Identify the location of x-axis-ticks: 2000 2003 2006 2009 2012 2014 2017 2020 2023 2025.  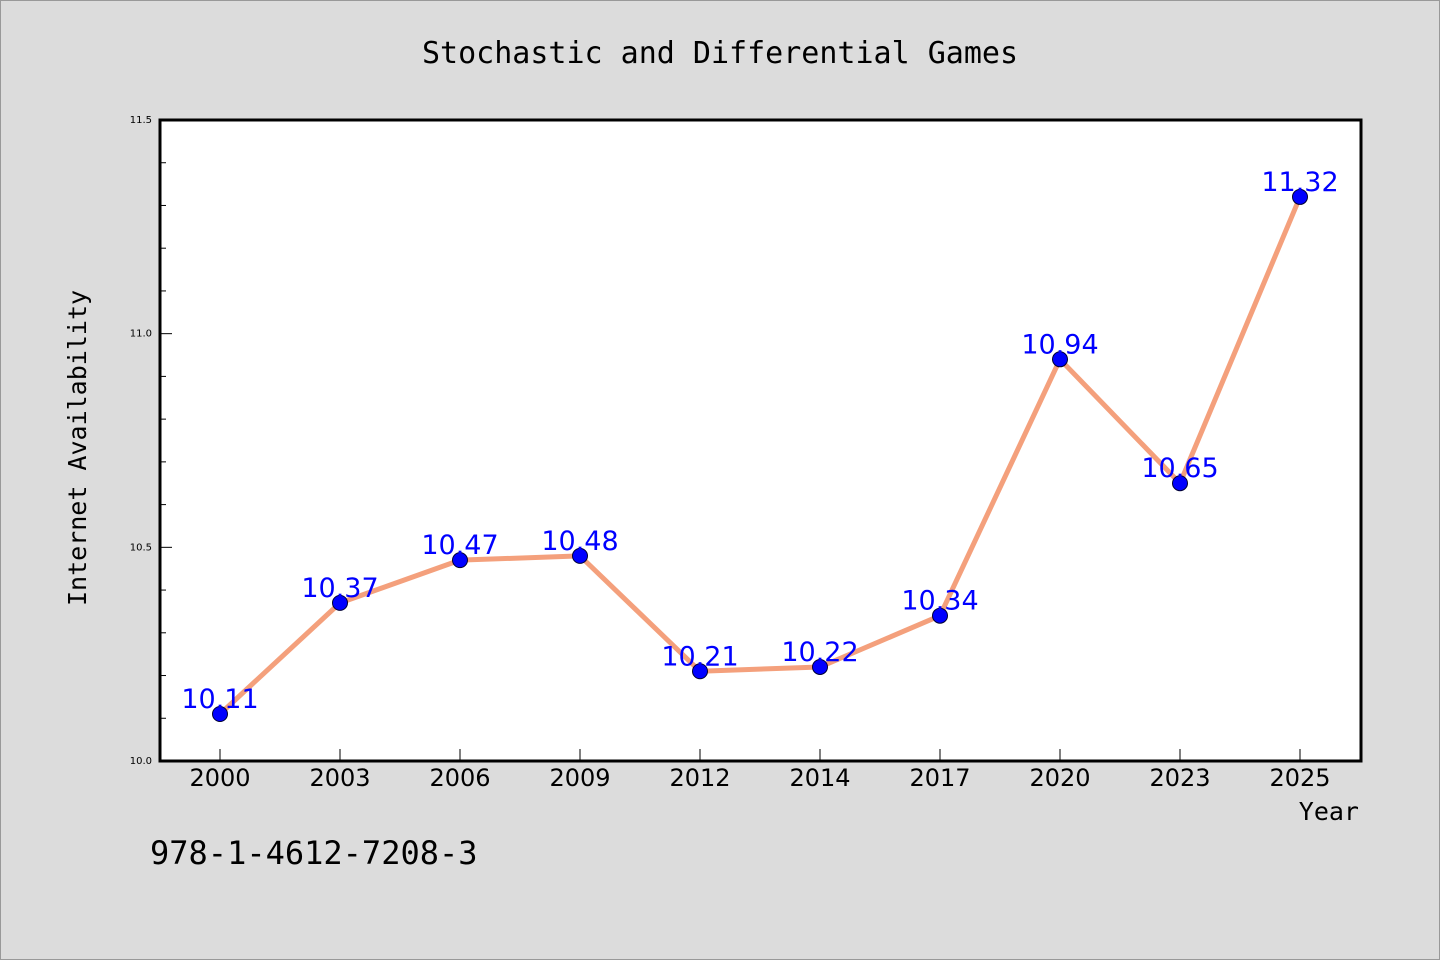
(760, 770).